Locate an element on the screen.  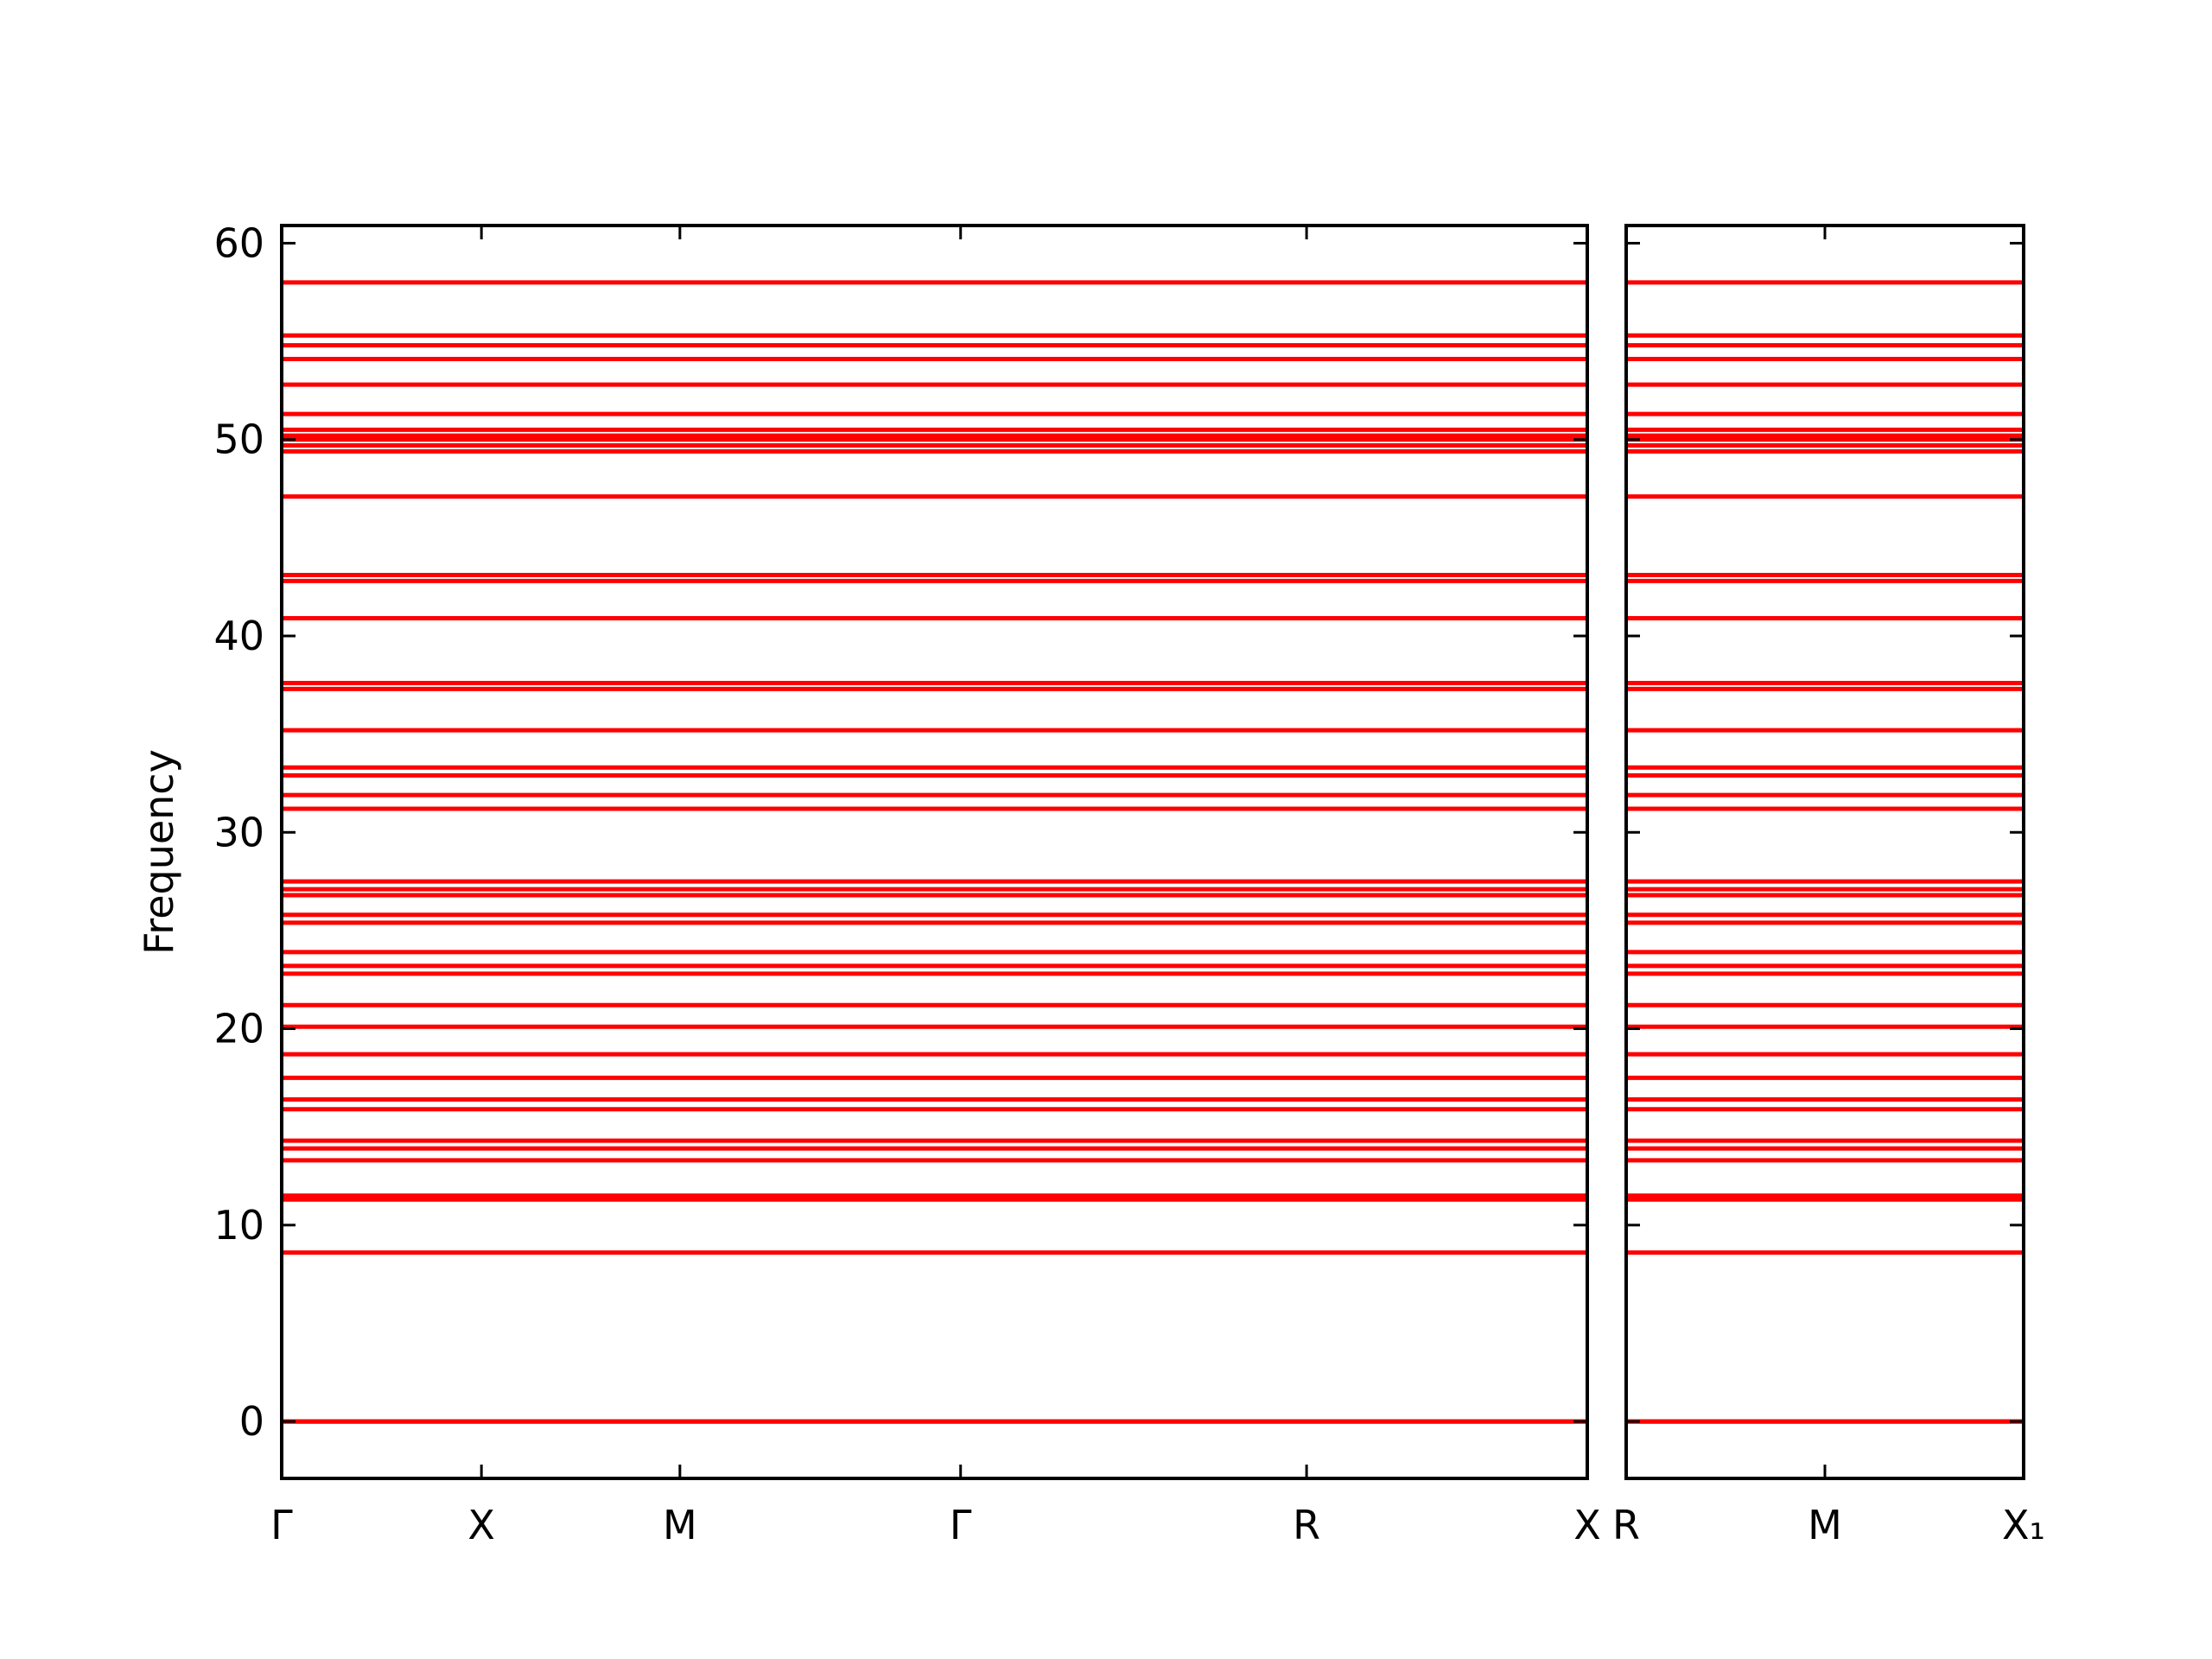
y-axis-label: Frequency is located at coordinates (159, 852).